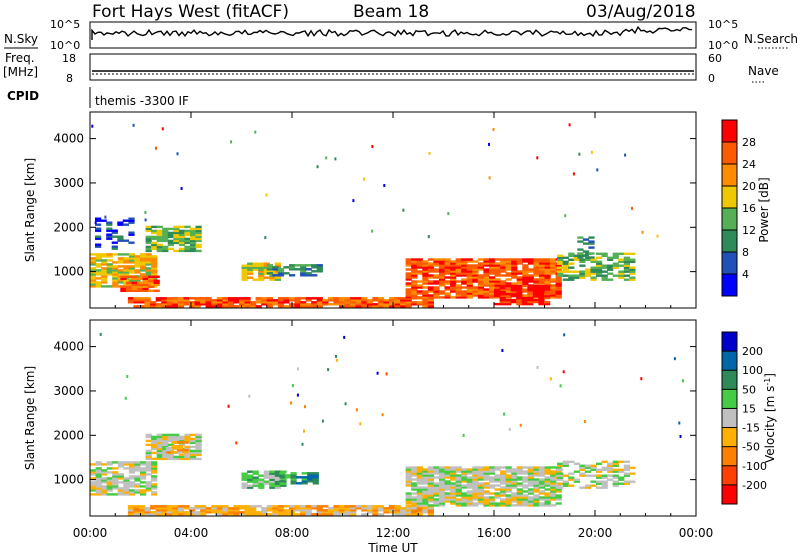 Image resolution: width=800 pixels, height=554 pixels. What do you see at coordinates (752, 370) in the screenshot?
I see `colorbar-tick-label: 100` at bounding box center [752, 370].